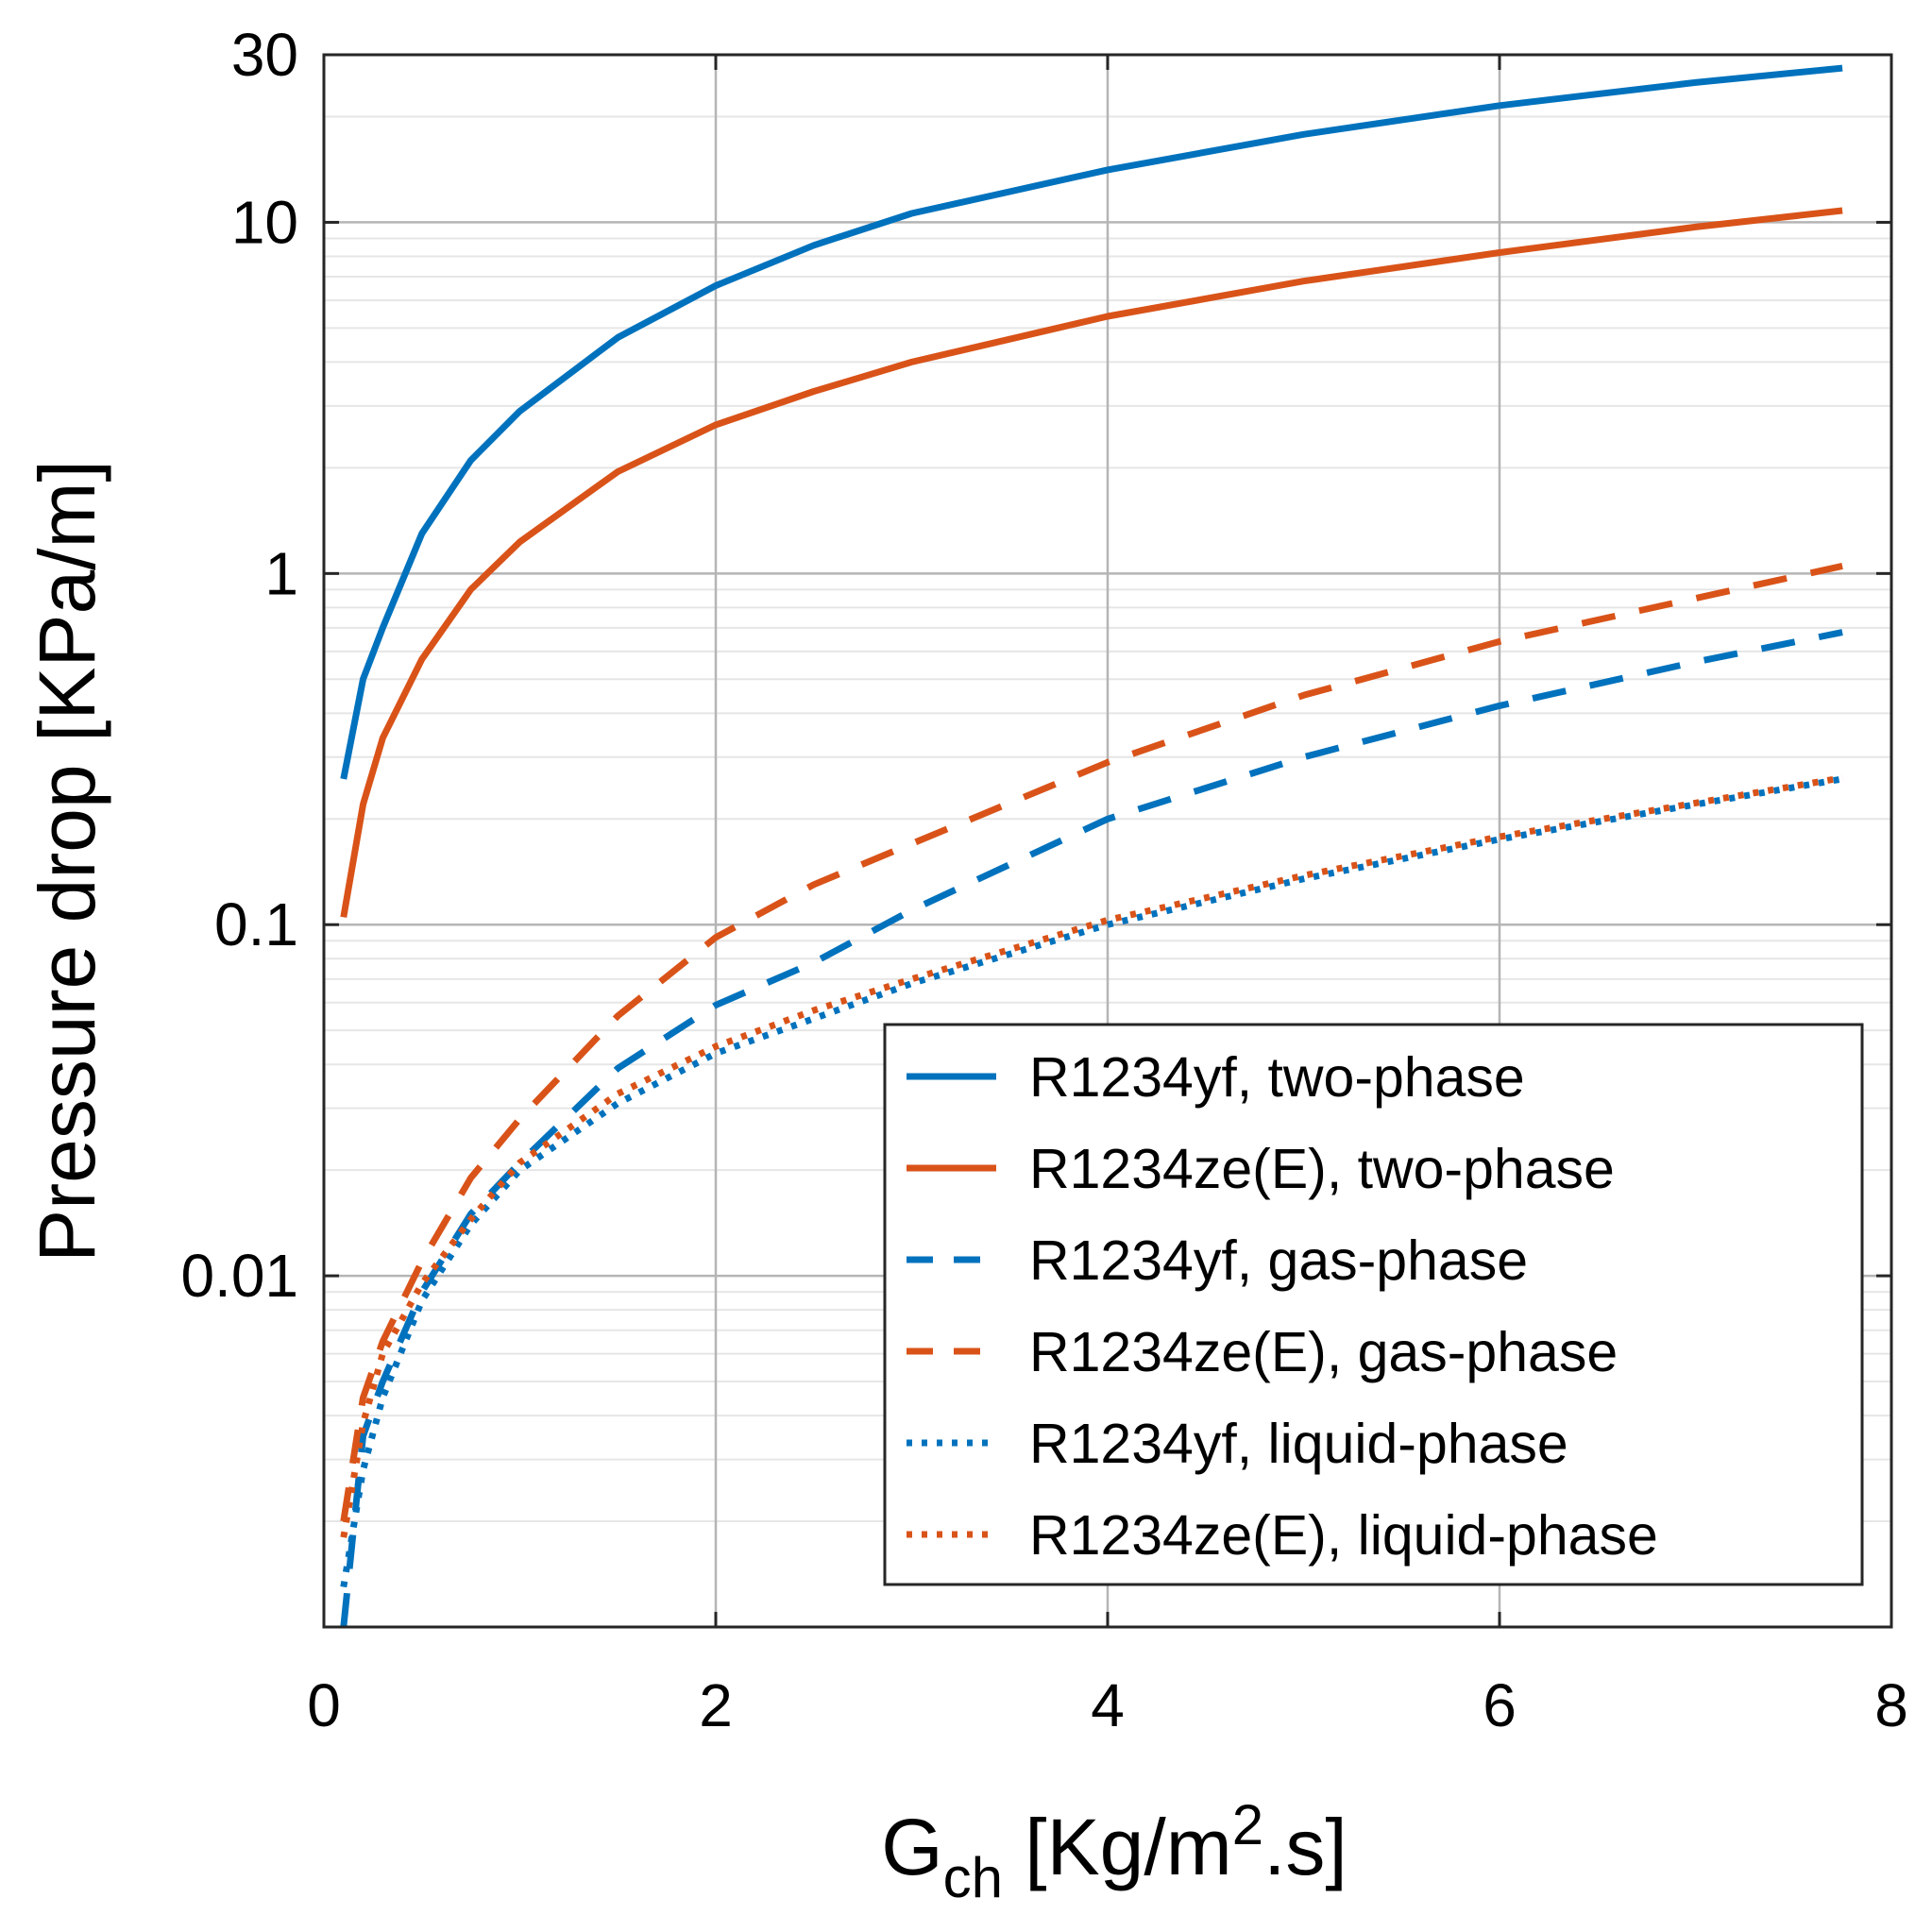 This screenshot has width=1932, height=1932. What do you see at coordinates (716, 1705) in the screenshot?
I see `x-tick-label: 2` at bounding box center [716, 1705].